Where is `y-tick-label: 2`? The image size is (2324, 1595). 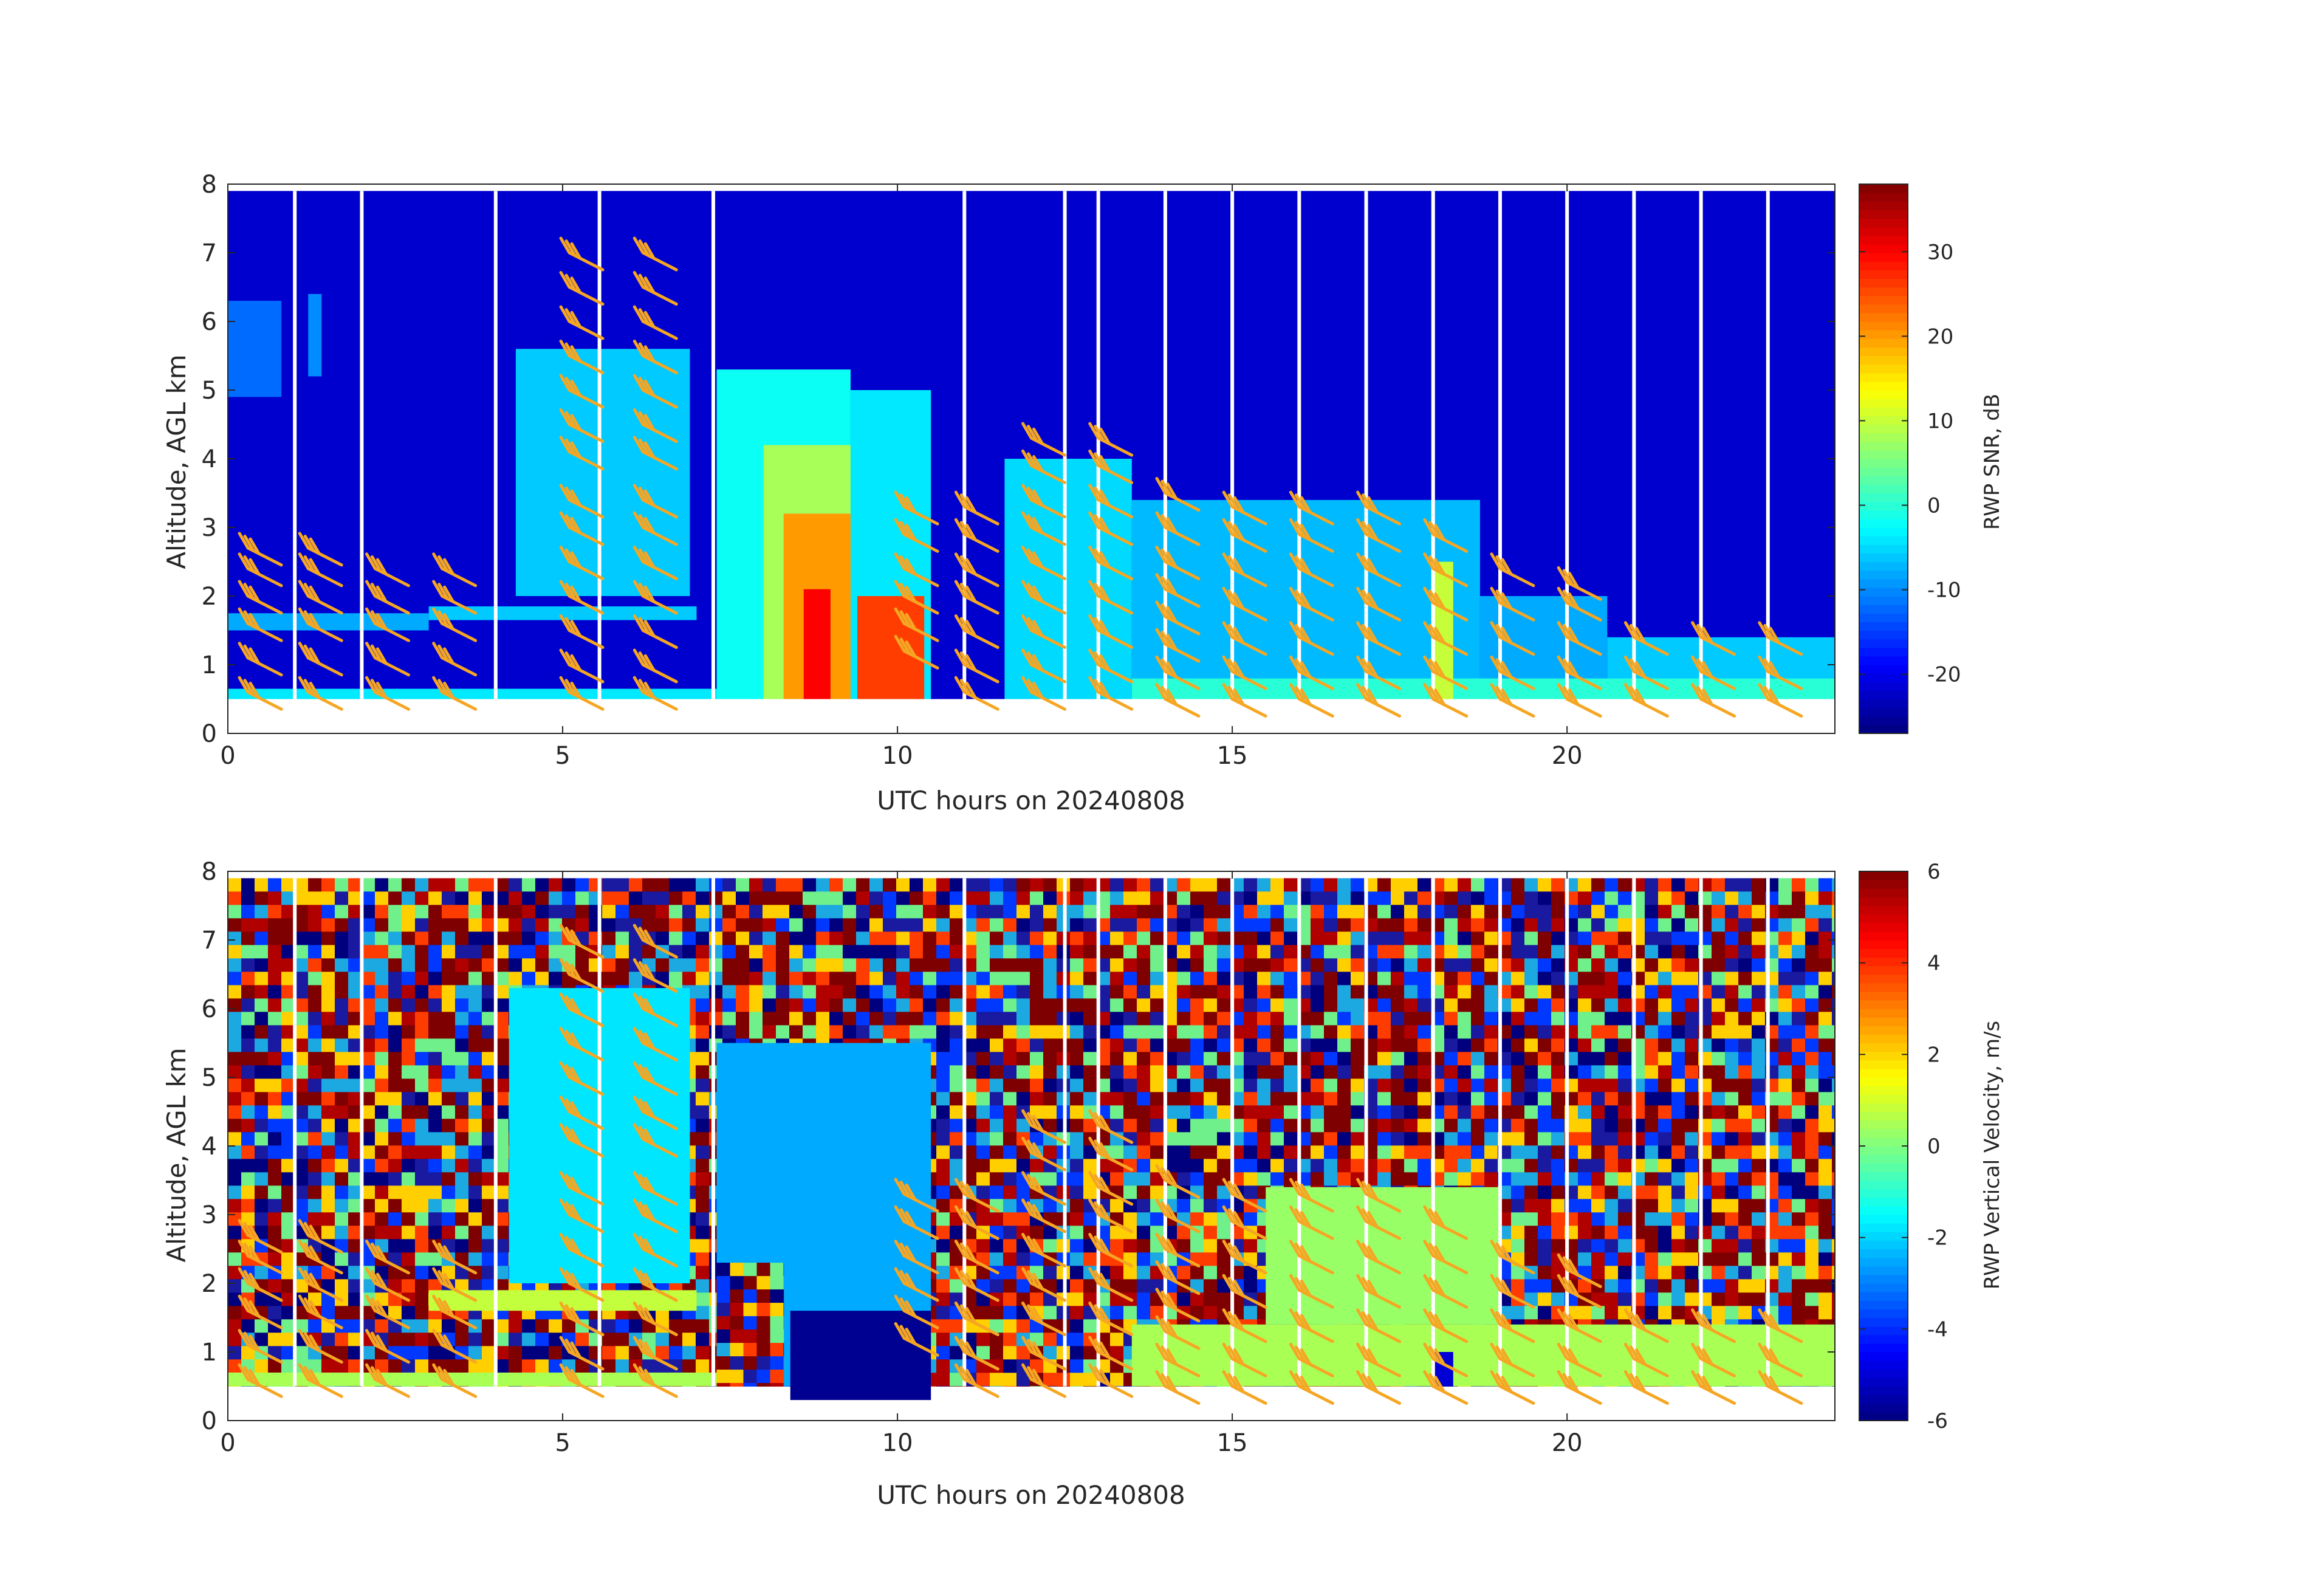
y-tick-label: 2 is located at coordinates (210, 1284).